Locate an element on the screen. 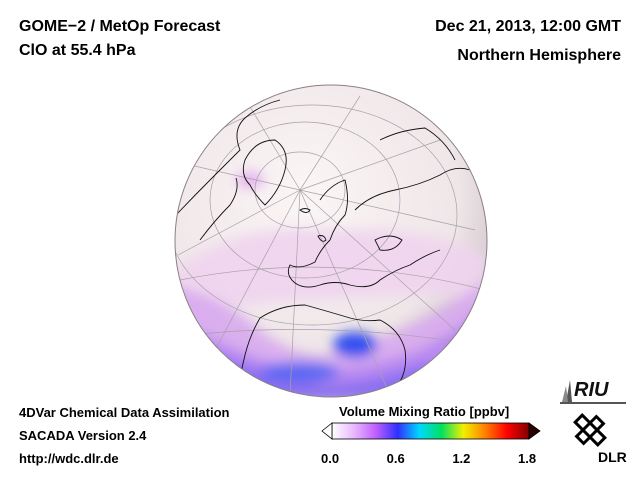  dlr-logo: DLR is located at coordinates (600, 439).